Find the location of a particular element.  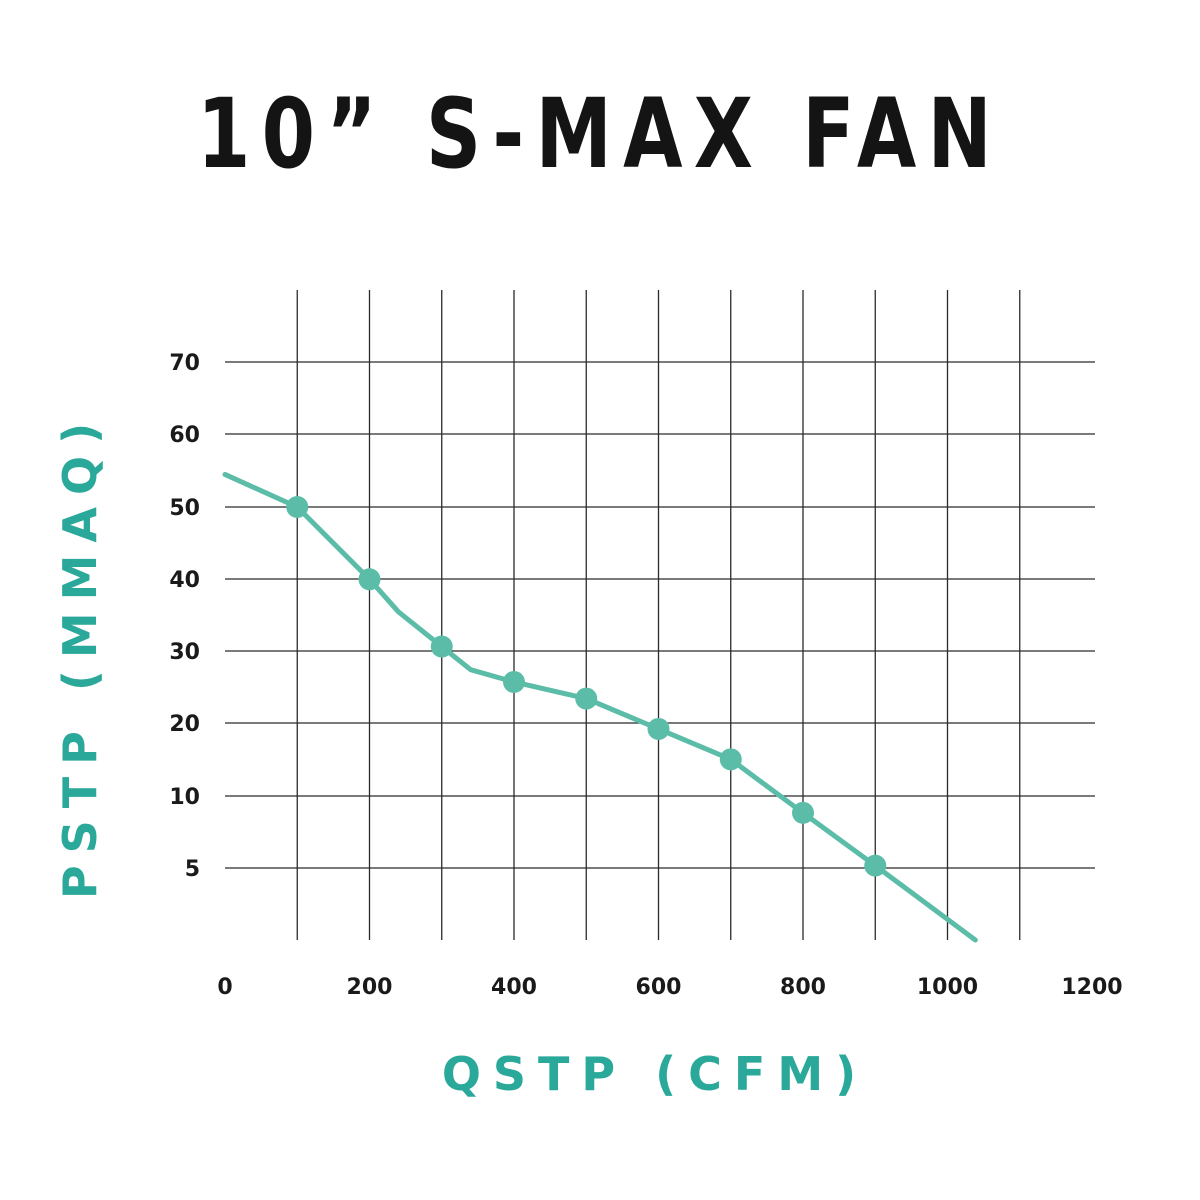

x-axis-title: QSTP (CFM) is located at coordinates (655, 1074).